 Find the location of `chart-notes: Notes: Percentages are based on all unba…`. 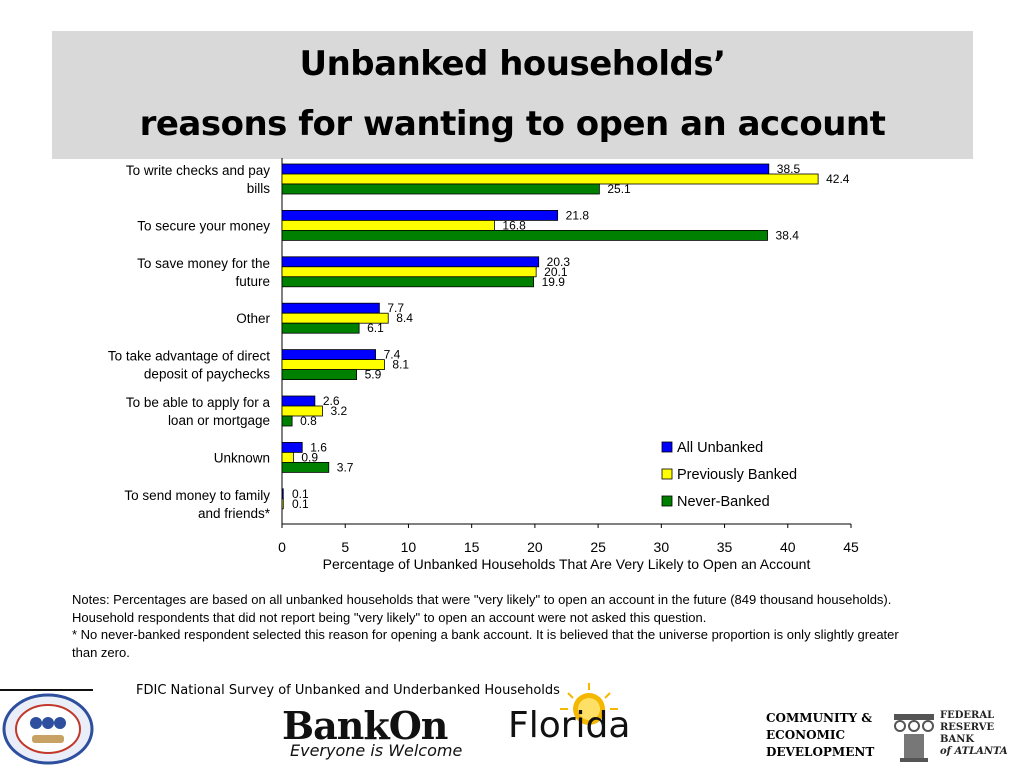

chart-notes: Notes: Percentages are based on all unba… is located at coordinates (494, 626).